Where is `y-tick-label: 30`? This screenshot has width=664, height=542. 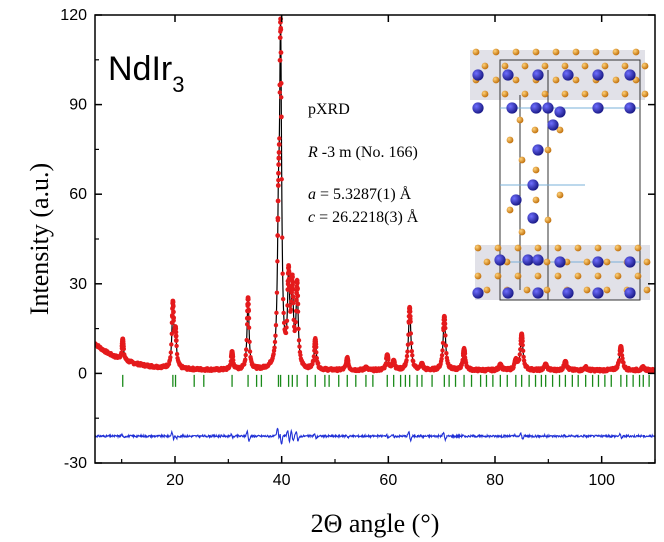
y-tick-label: 30 is located at coordinates (78, 284).